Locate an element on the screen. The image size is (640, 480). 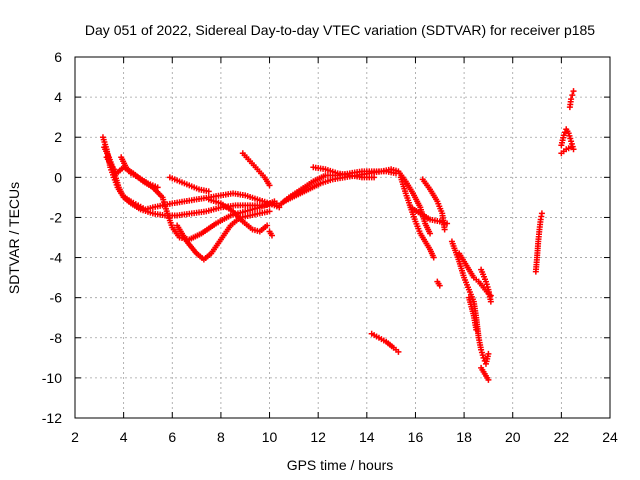
x-tick-label: 10 is located at coordinates (270, 437).